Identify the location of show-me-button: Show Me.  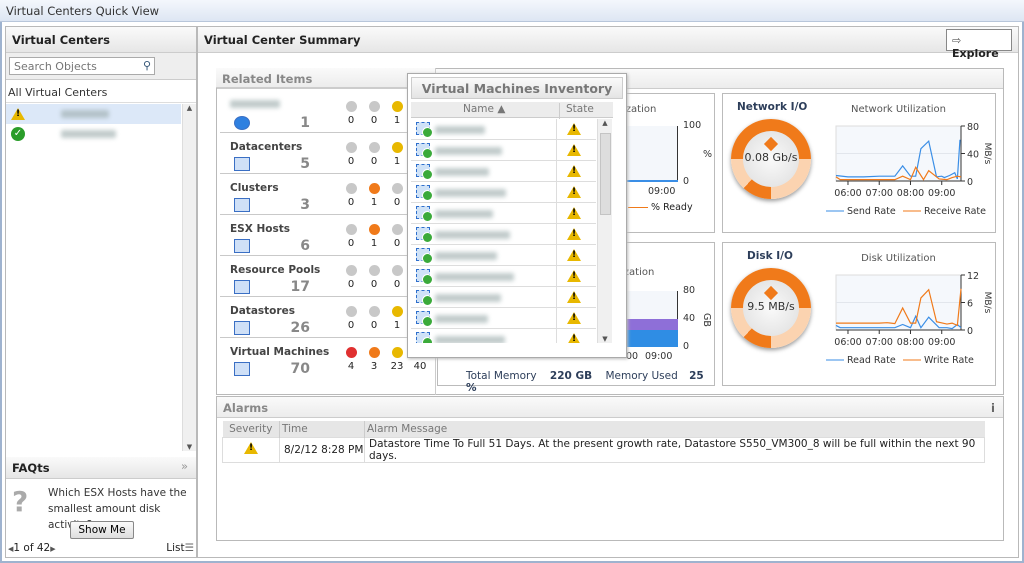
(102, 530).